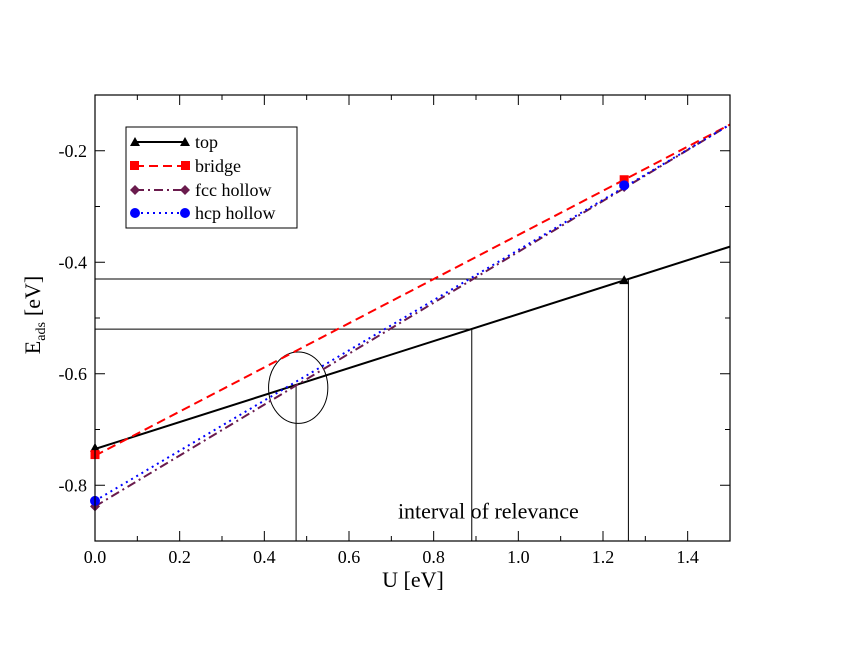  I want to click on intersection-circle, so click(298, 387).